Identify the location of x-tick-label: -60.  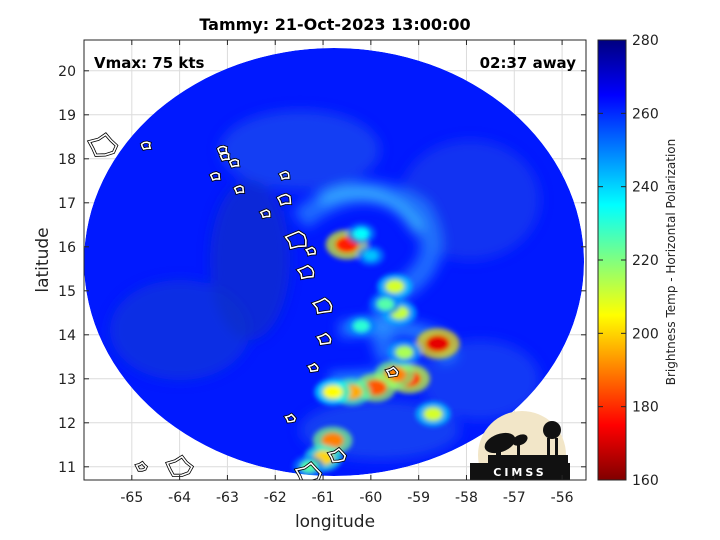
(370, 498).